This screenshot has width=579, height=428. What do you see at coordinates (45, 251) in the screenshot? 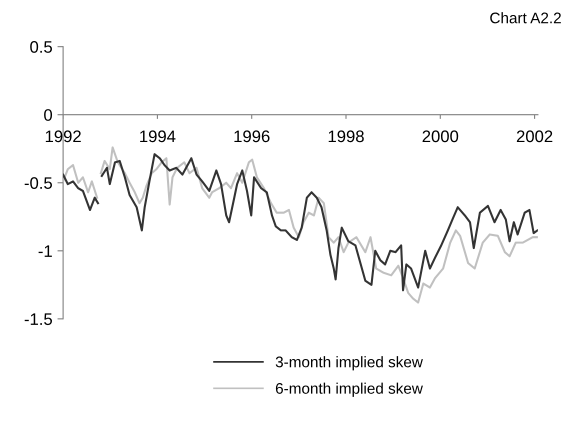
I see `y-tick-label: -1` at bounding box center [45, 251].